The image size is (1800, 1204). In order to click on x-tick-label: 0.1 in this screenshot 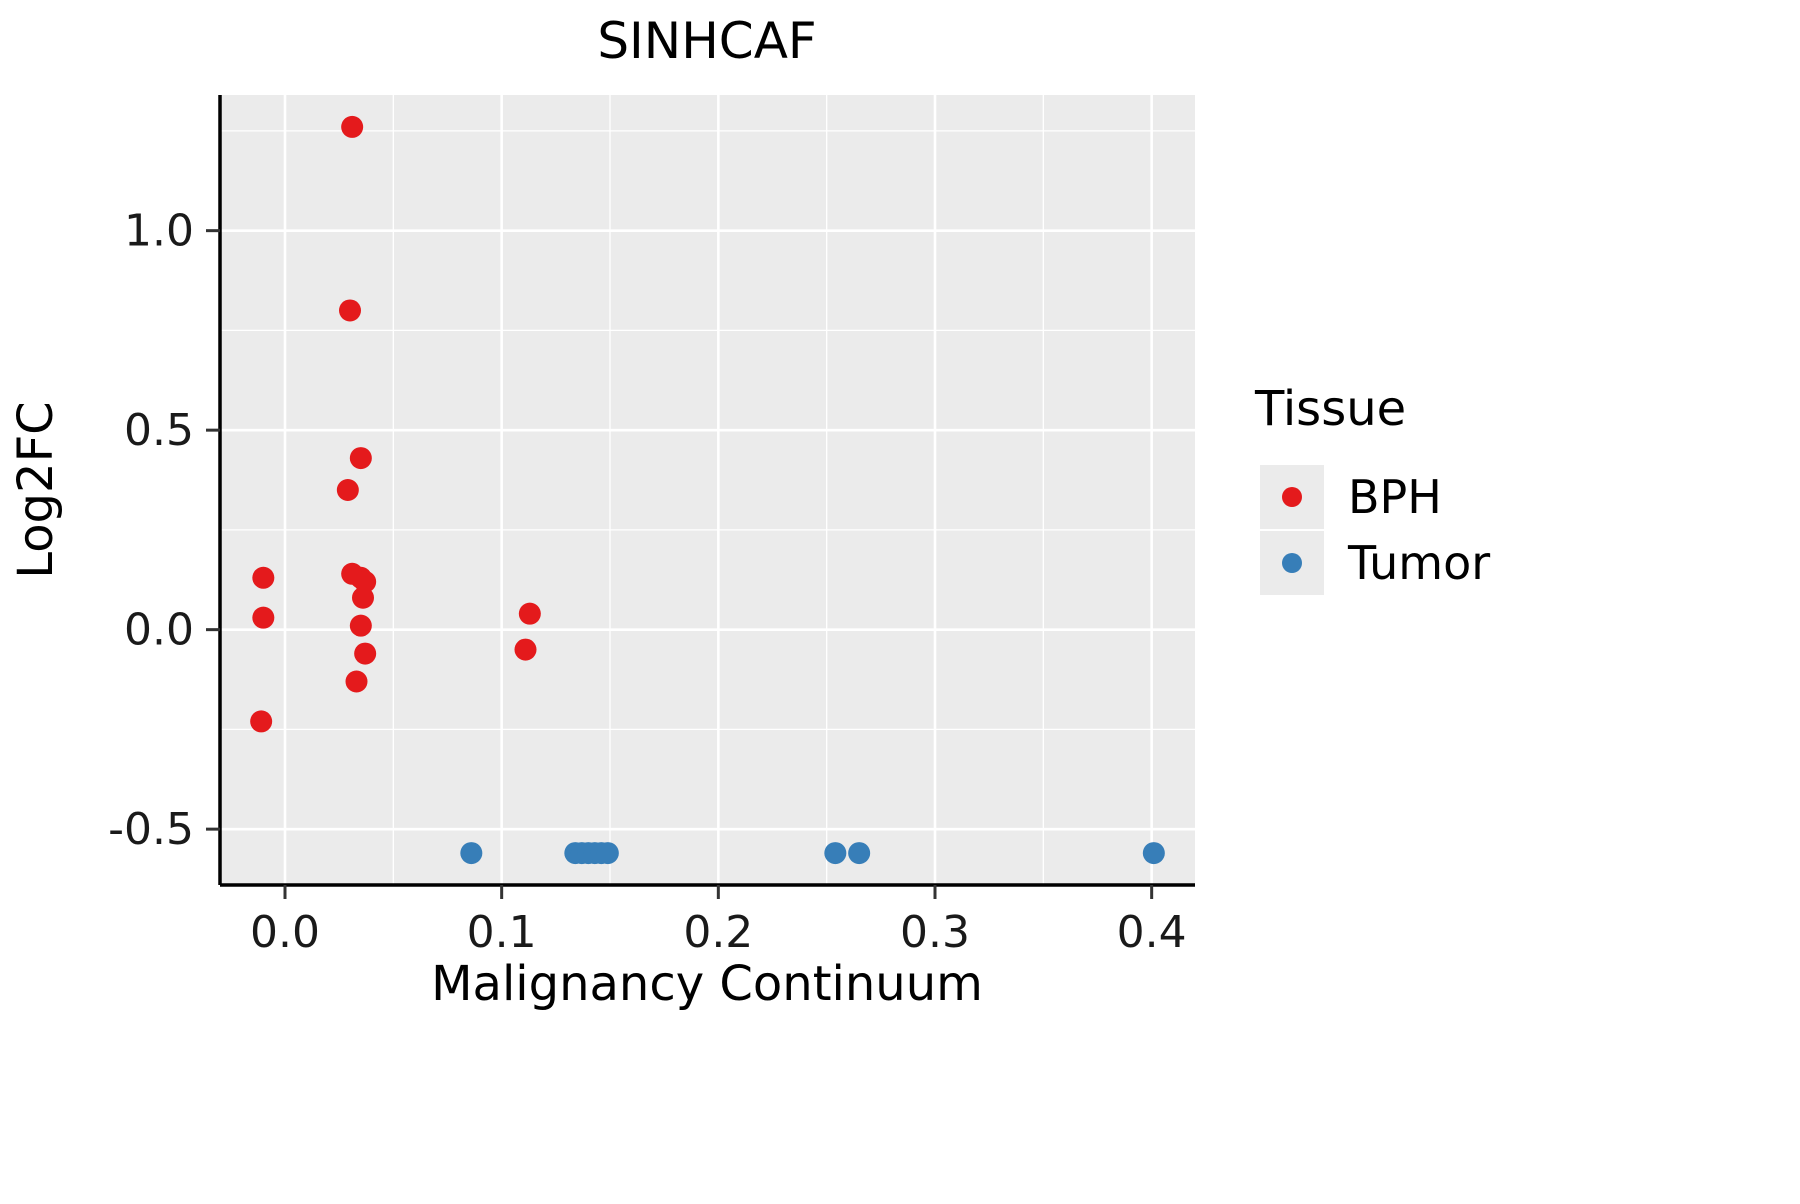, I will do `click(502, 932)`.